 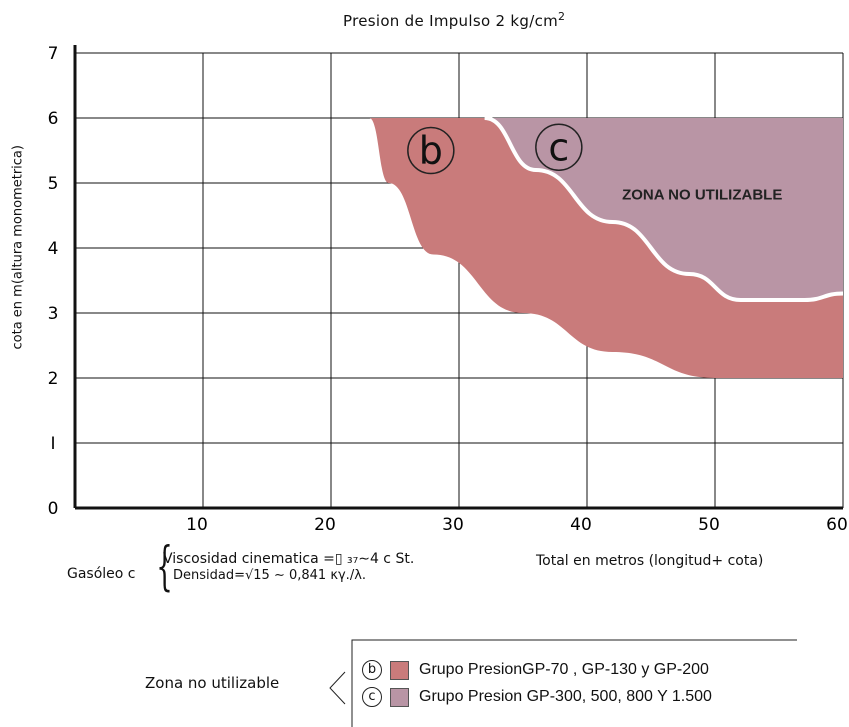 What do you see at coordinates (709, 525) in the screenshot?
I see `x-tick-label: 50` at bounding box center [709, 525].